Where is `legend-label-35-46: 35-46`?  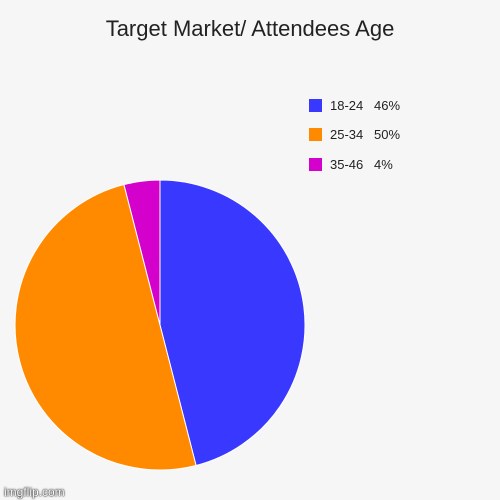
legend-label-35-46: 35-46 is located at coordinates (347, 164).